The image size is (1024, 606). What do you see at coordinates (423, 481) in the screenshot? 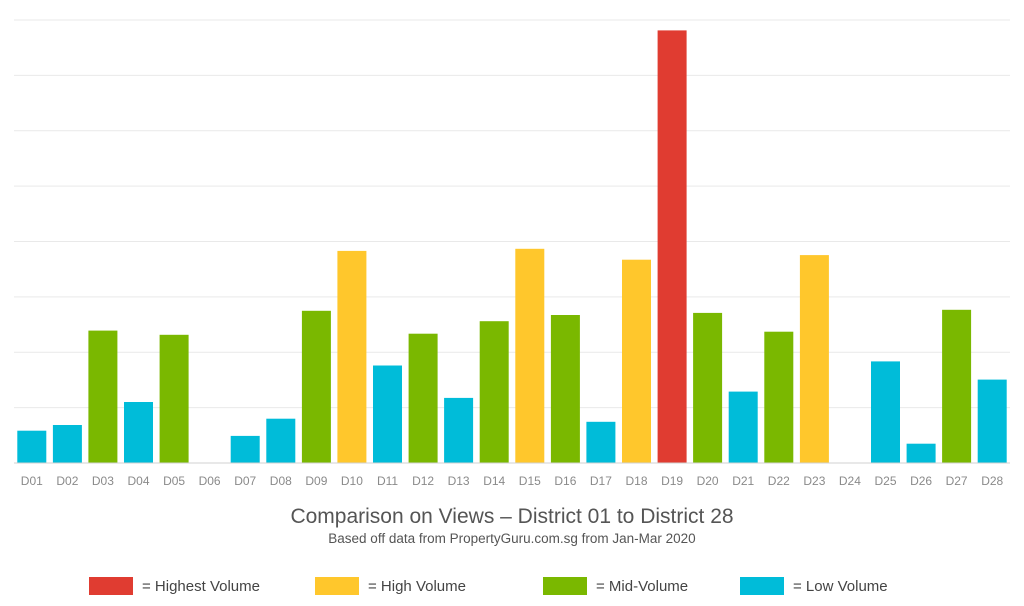
I see `x-tick-label-d12: D12` at bounding box center [423, 481].